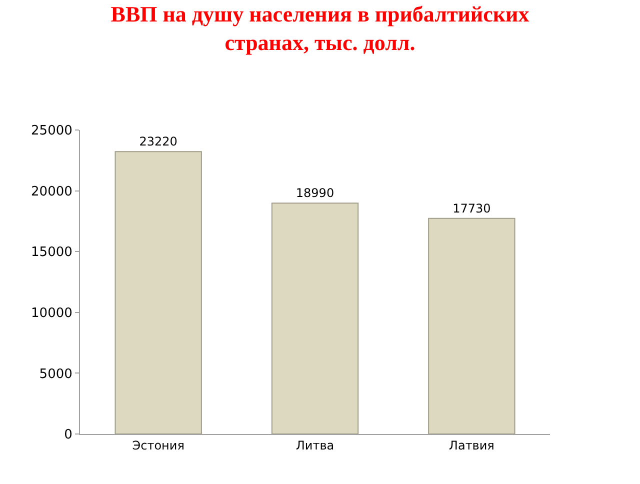 The image size is (640, 484). What do you see at coordinates (51, 252) in the screenshot?
I see `y-tick-label: 15000` at bounding box center [51, 252].